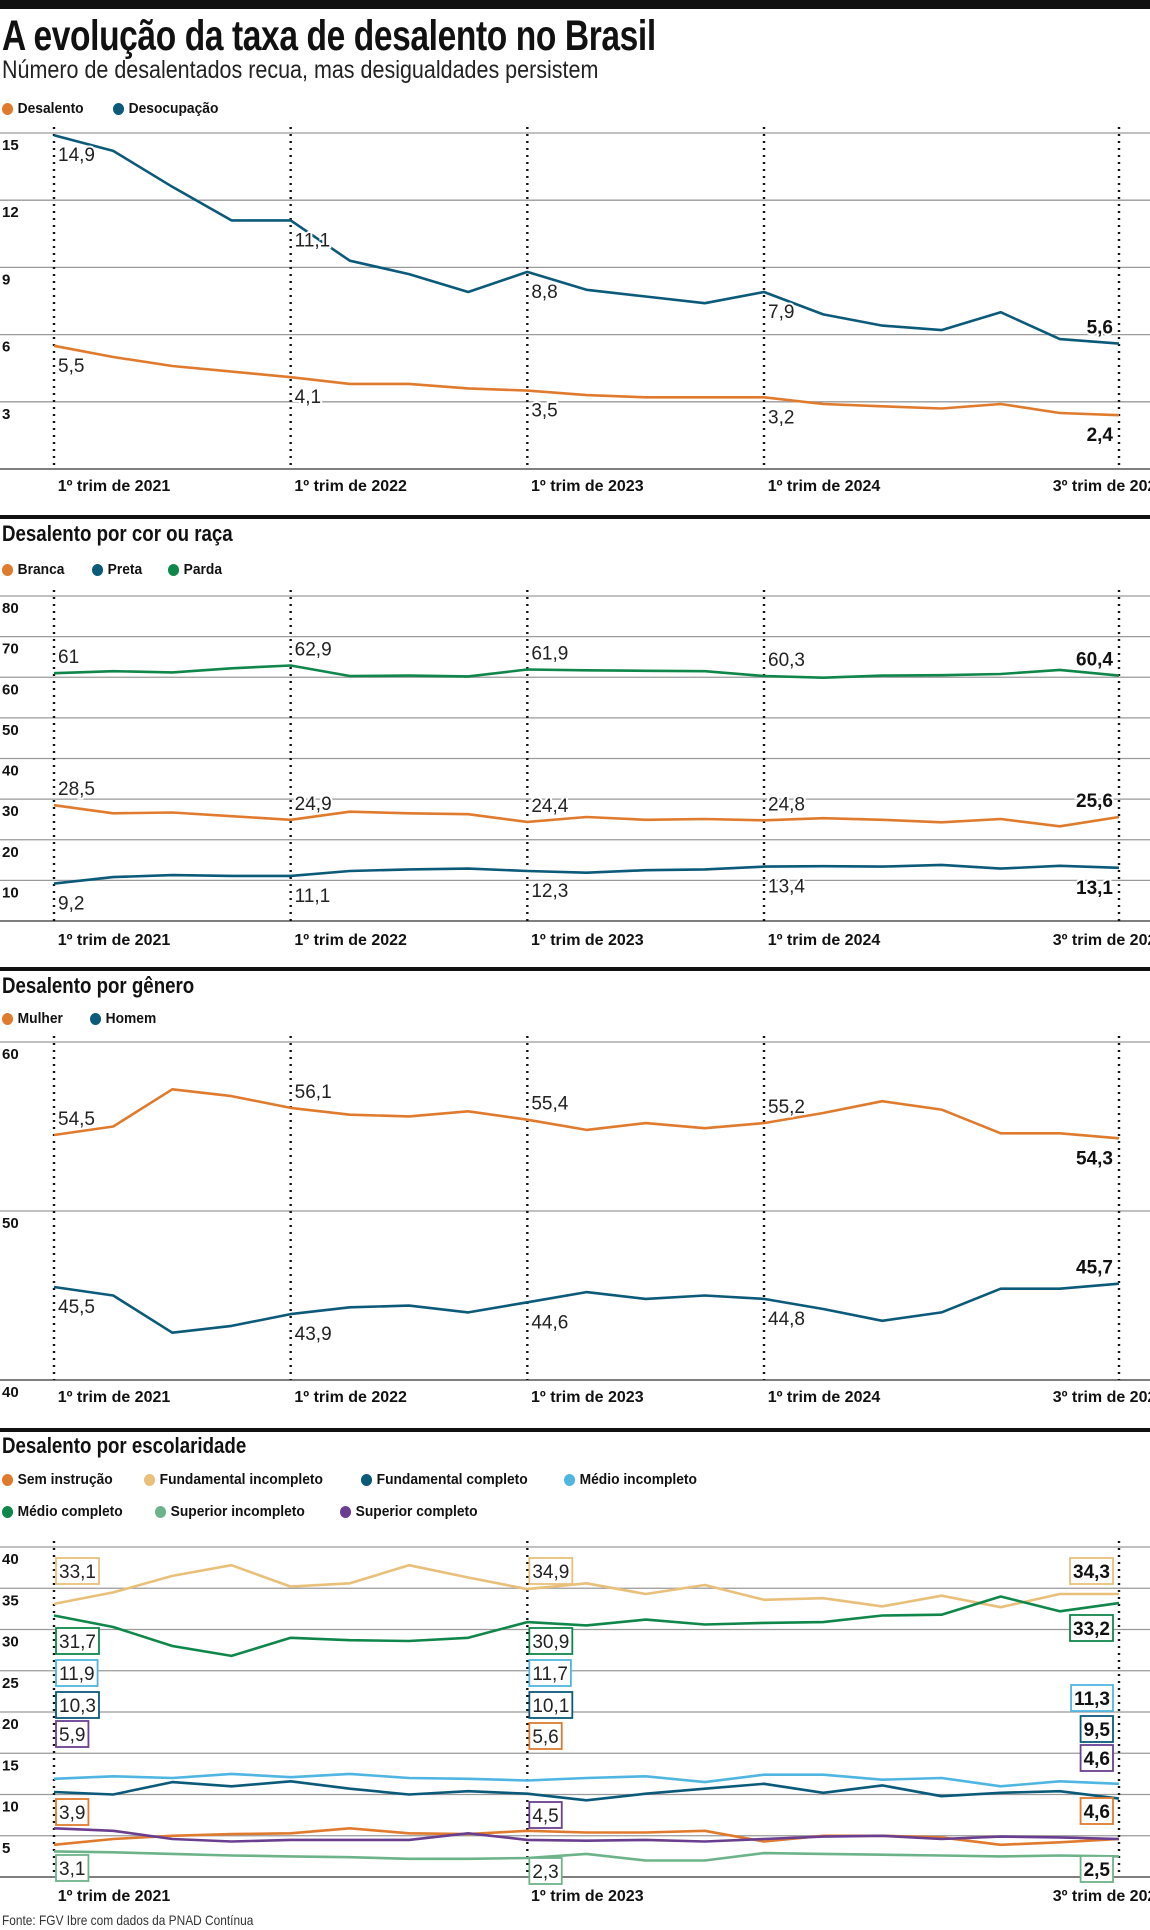 The image size is (1150, 1930). What do you see at coordinates (62, 1511) in the screenshot?
I see `legend-item: Médio completo` at bounding box center [62, 1511].